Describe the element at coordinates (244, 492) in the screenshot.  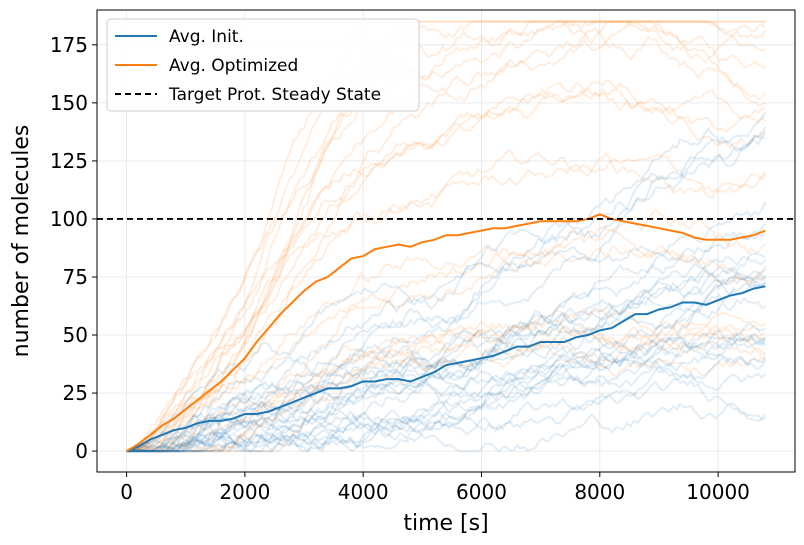
I see `x-tick-label: 2000` at that location.